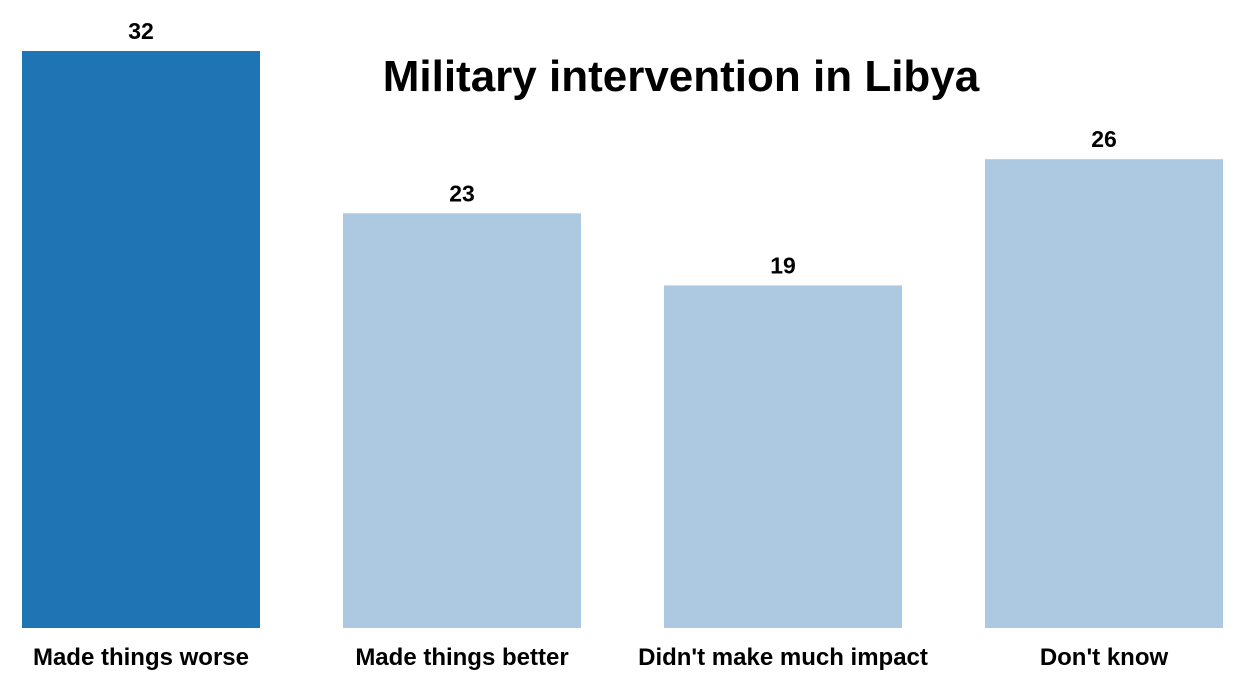 The width and height of the screenshot is (1245, 700). I want to click on chart-title: Military intervention in Libya, so click(681, 76).